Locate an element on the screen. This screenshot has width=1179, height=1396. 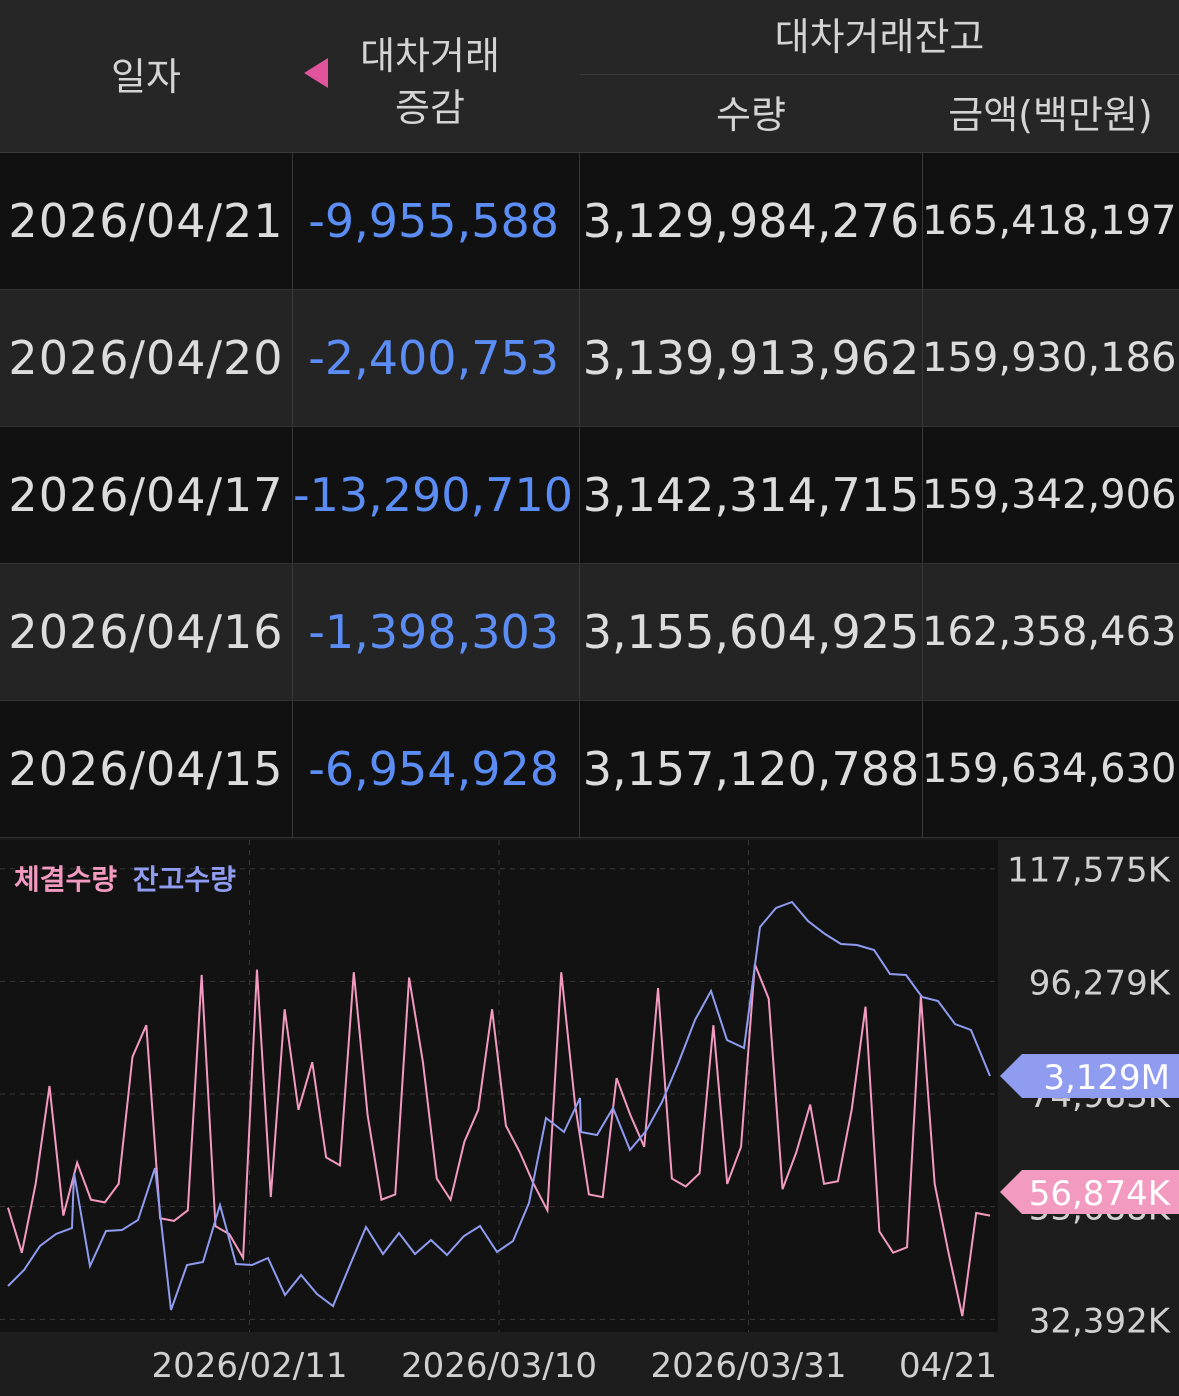
row-change: -1,398,303 is located at coordinates (436, 632).